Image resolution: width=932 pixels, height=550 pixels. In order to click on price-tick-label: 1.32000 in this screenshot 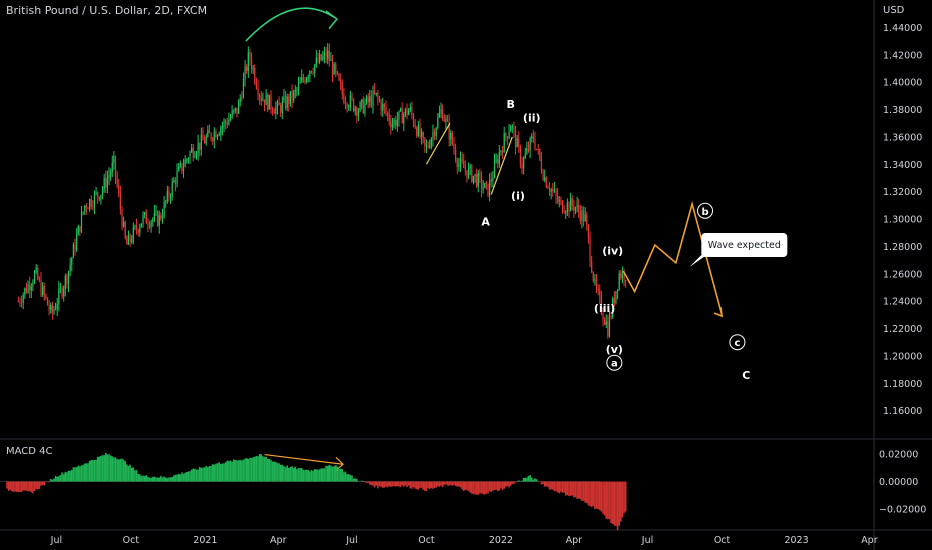, I will do `click(902, 192)`.